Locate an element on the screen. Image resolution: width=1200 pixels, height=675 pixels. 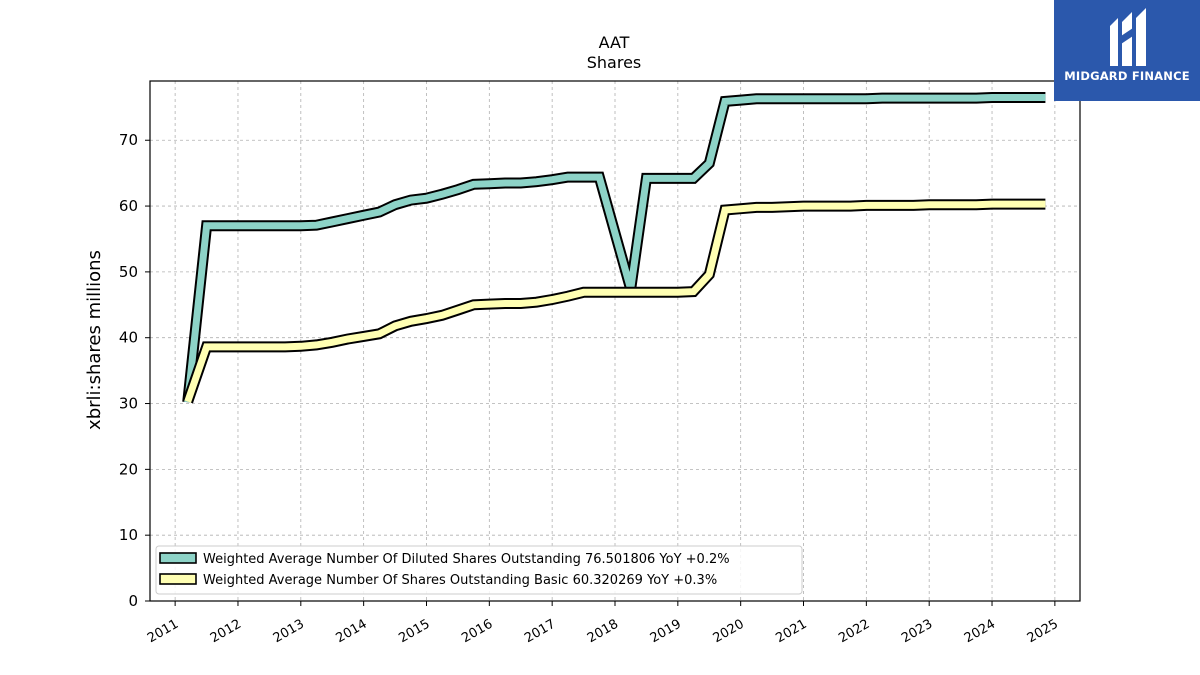
x-tick-label: 2015 is located at coordinates (414, 632).